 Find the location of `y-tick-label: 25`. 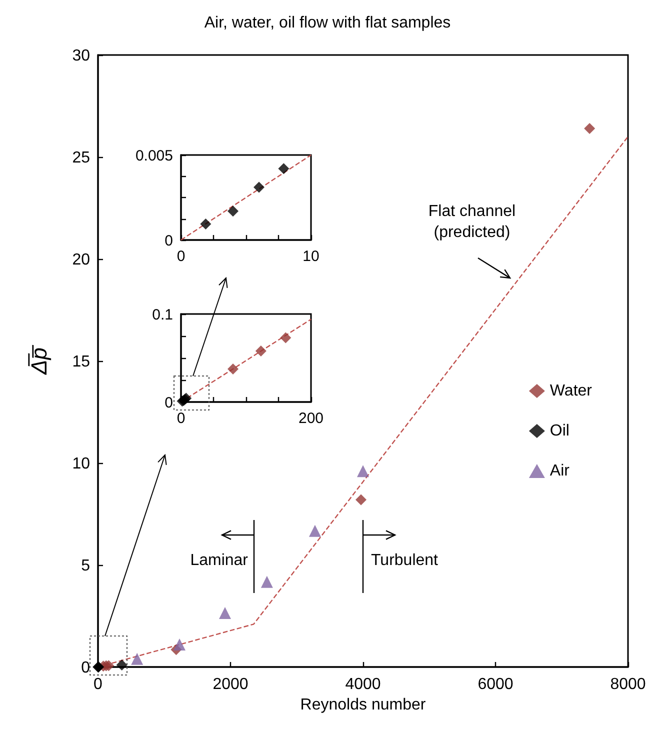

y-tick-label: 25 is located at coordinates (81, 158).